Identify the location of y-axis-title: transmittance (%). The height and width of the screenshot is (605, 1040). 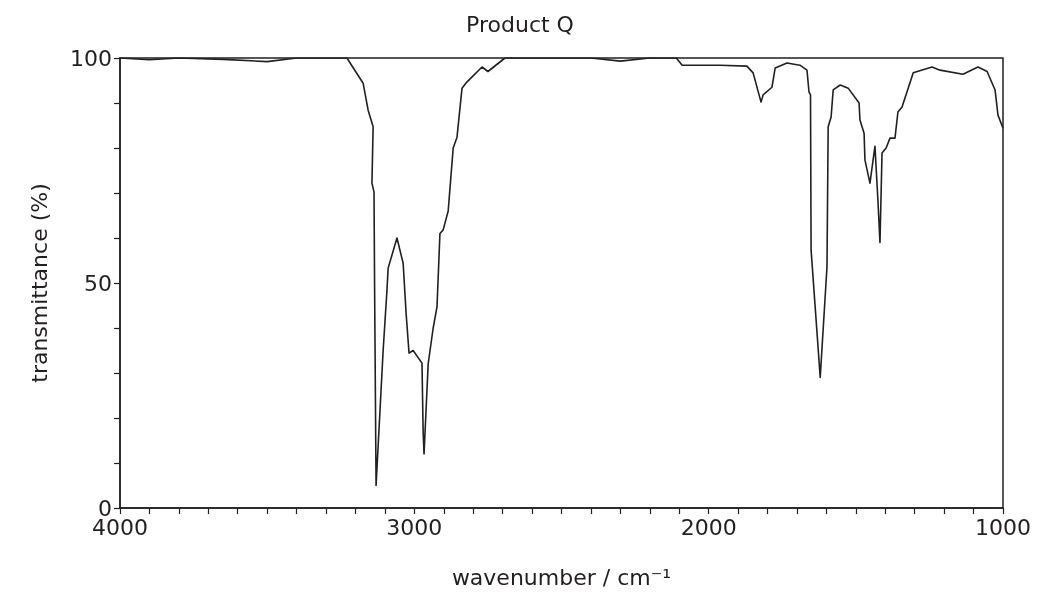
(39, 283).